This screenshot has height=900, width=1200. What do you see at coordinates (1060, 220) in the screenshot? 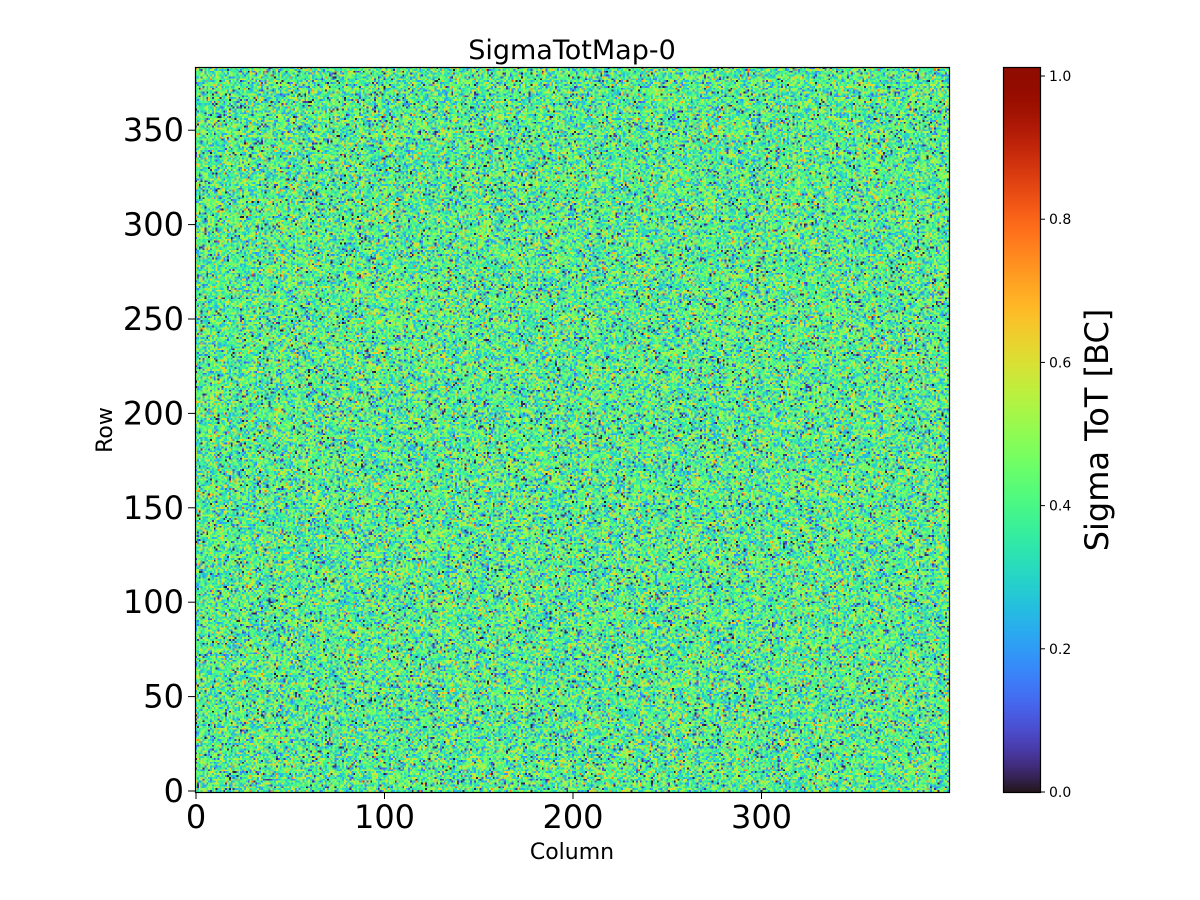
I see `colorbar-tick-label: 0.8` at bounding box center [1060, 220].